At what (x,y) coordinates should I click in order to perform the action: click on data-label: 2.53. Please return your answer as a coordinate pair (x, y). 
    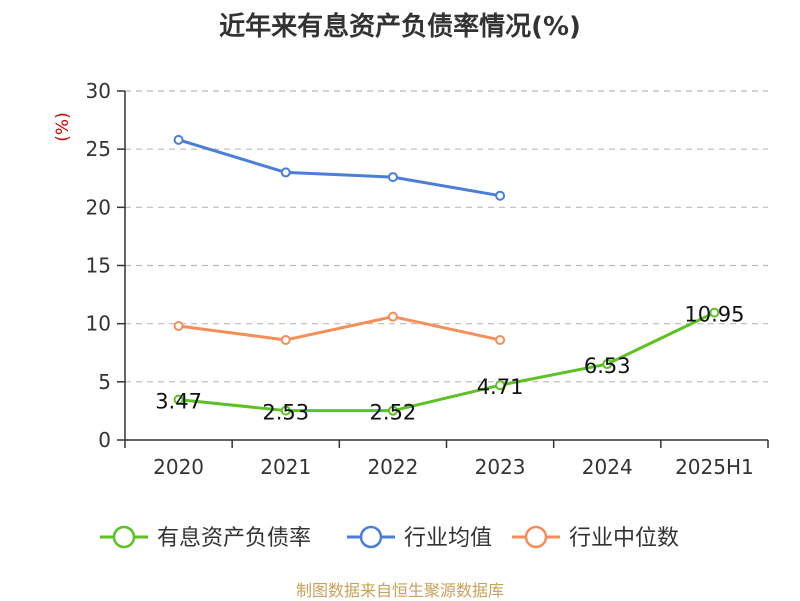
    Looking at the image, I should click on (285, 413).